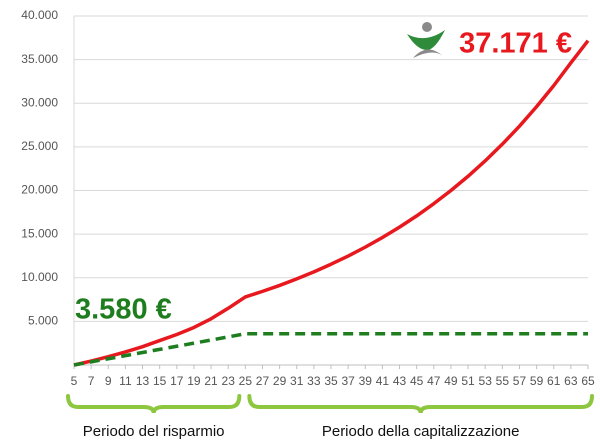 The image size is (600, 448). What do you see at coordinates (39, 59) in the screenshot?
I see `y-tick-label: 35.000` at bounding box center [39, 59].